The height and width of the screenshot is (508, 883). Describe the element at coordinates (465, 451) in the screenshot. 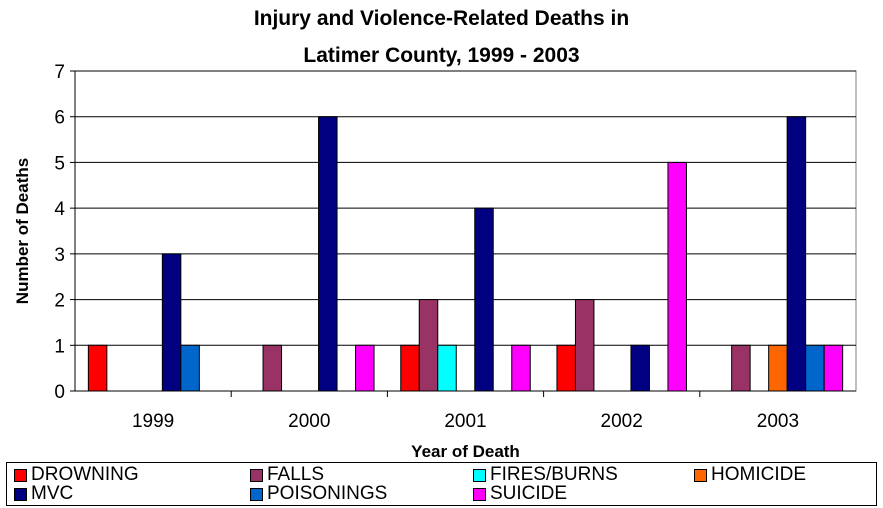

I see `x-axis-label: Year of Death` at that location.